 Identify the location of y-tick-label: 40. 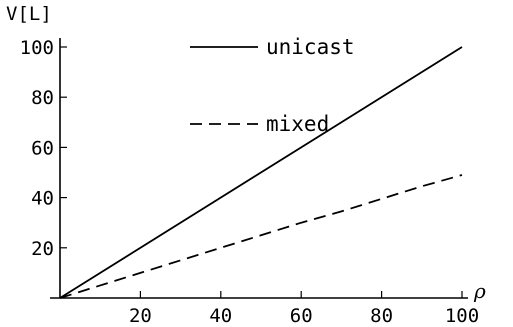
(42, 199).